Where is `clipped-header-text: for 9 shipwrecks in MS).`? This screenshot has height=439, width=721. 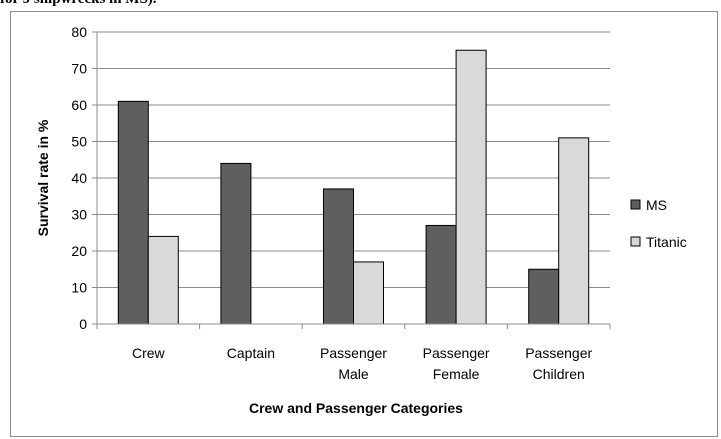
clipped-header-text: for 9 shipwrecks in MS). is located at coordinates (360, 5).